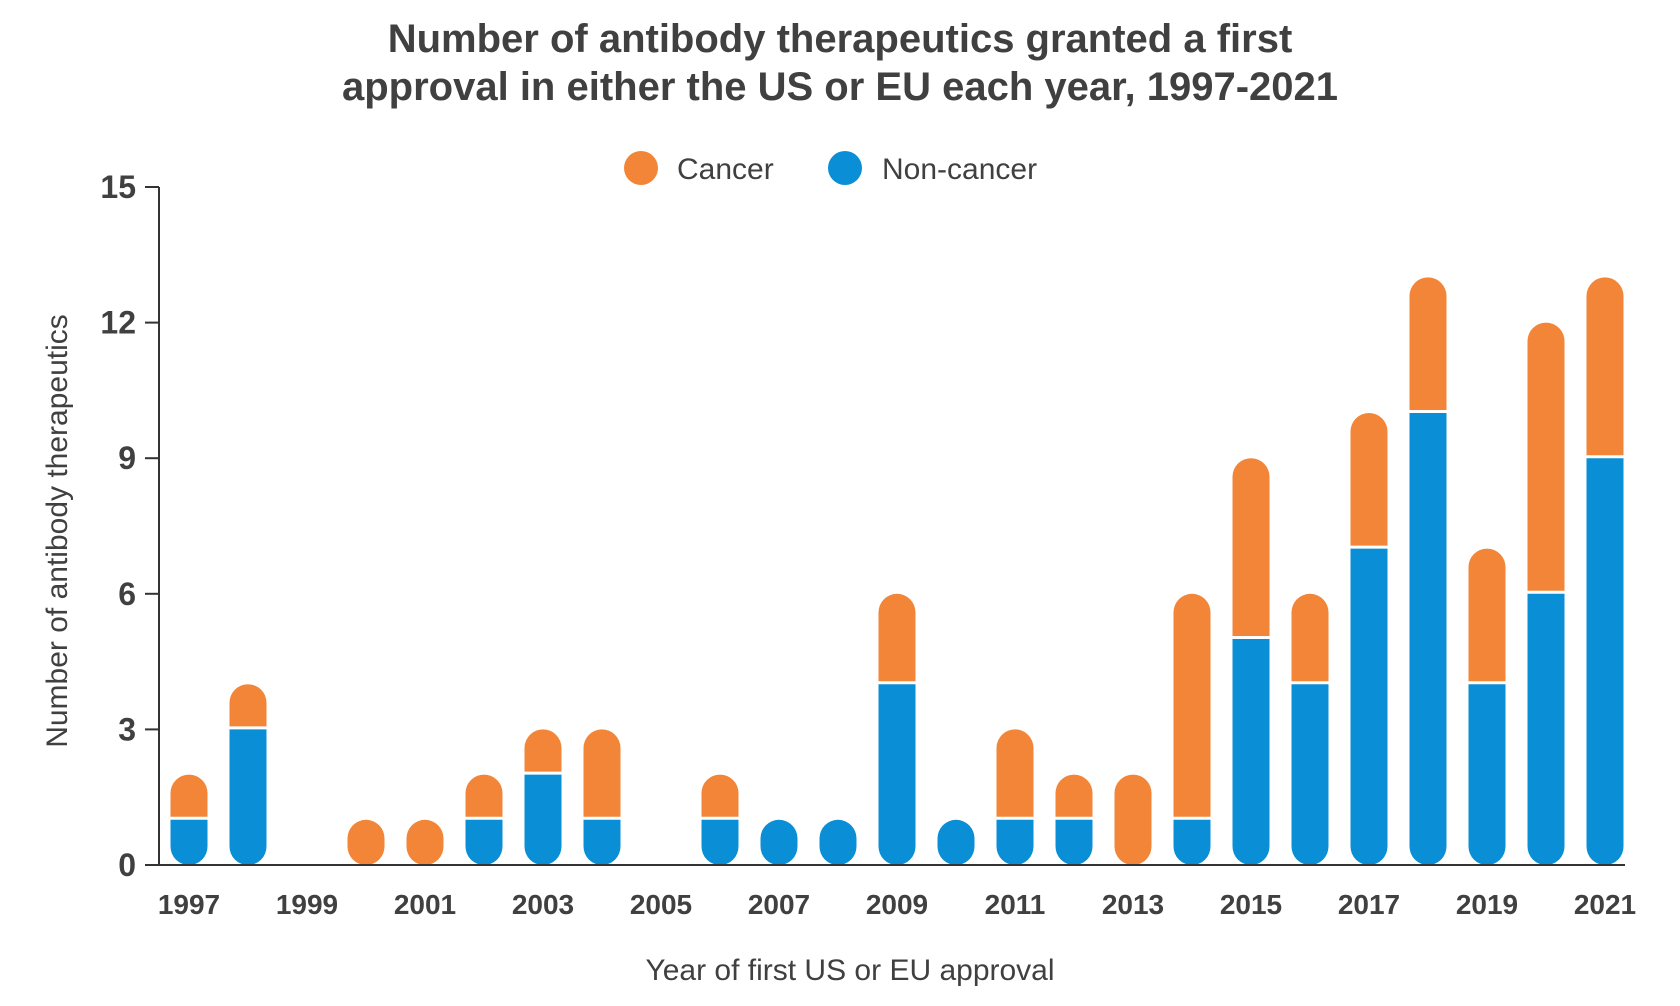  What do you see at coordinates (57, 531) in the screenshot?
I see `y-axis-label: Number of antibody therapeutics` at bounding box center [57, 531].